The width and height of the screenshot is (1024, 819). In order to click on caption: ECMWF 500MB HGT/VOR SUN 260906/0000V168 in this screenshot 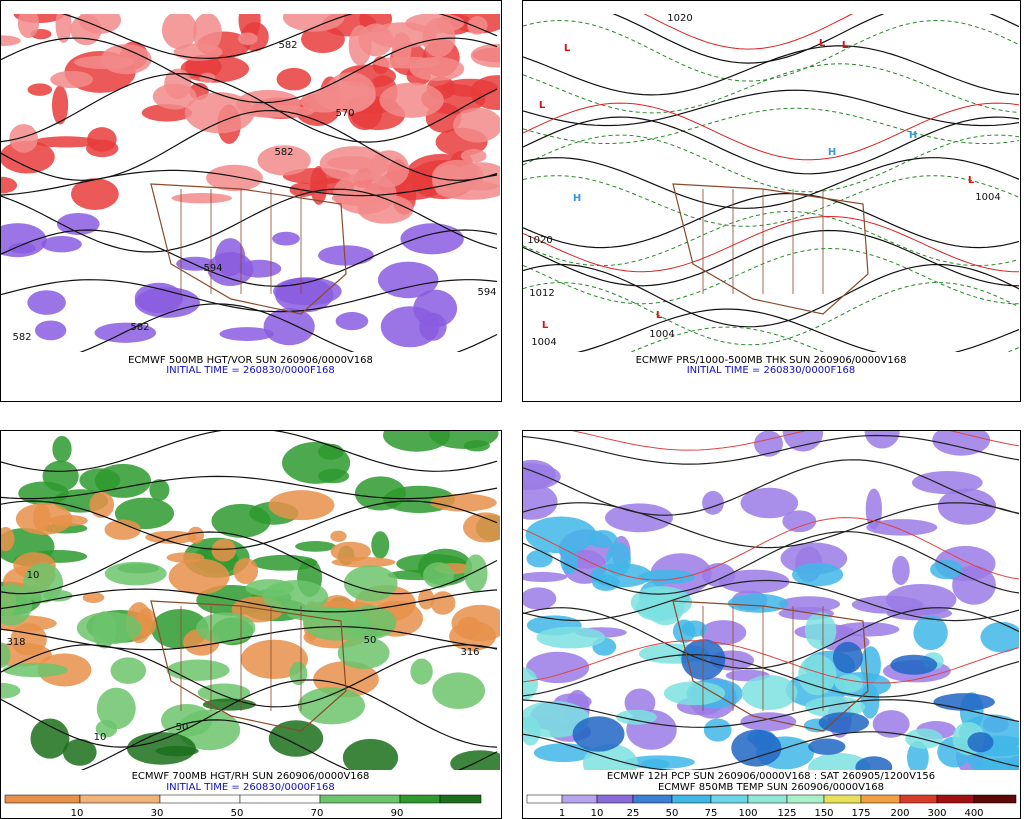, I will do `click(250, 360)`.